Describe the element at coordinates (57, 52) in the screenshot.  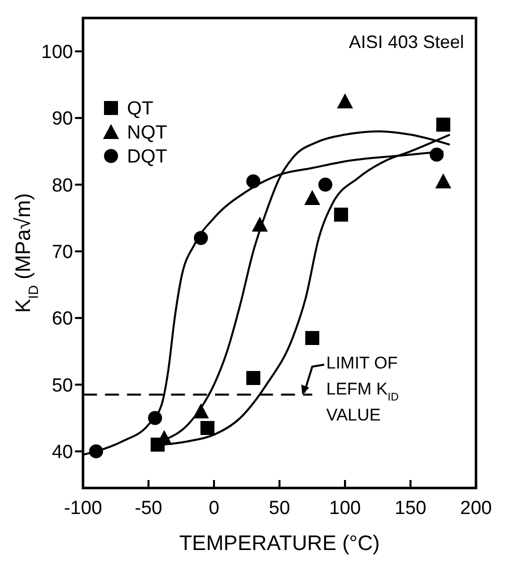
I see `y-tick-label: 100` at that location.